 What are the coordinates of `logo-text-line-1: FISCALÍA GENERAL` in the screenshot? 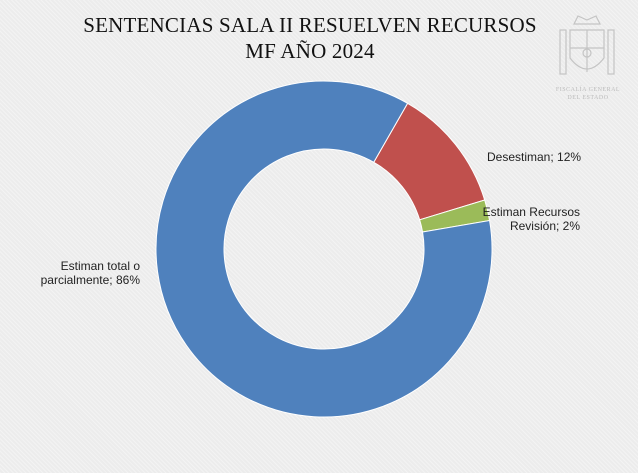 It's located at (588, 90).